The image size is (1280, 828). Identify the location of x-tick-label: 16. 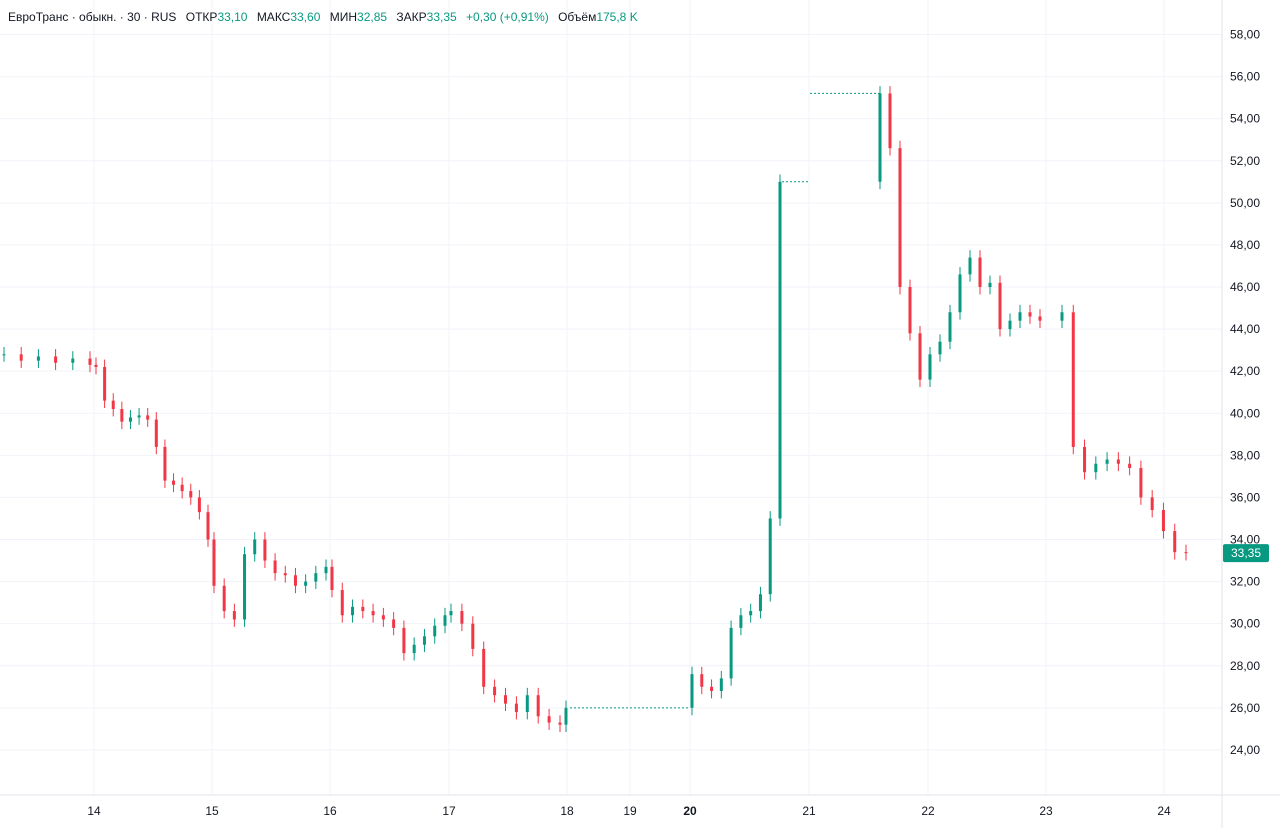
(330, 811).